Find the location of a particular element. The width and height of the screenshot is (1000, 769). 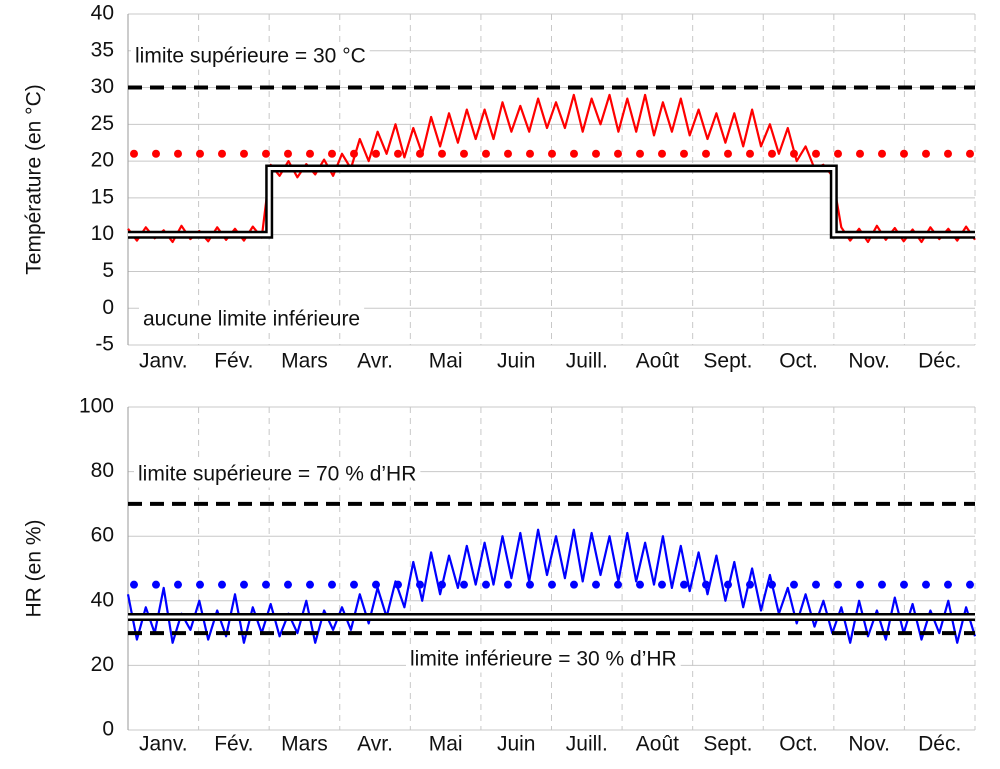

y-tick-label: 35 is located at coordinates (102, 49).